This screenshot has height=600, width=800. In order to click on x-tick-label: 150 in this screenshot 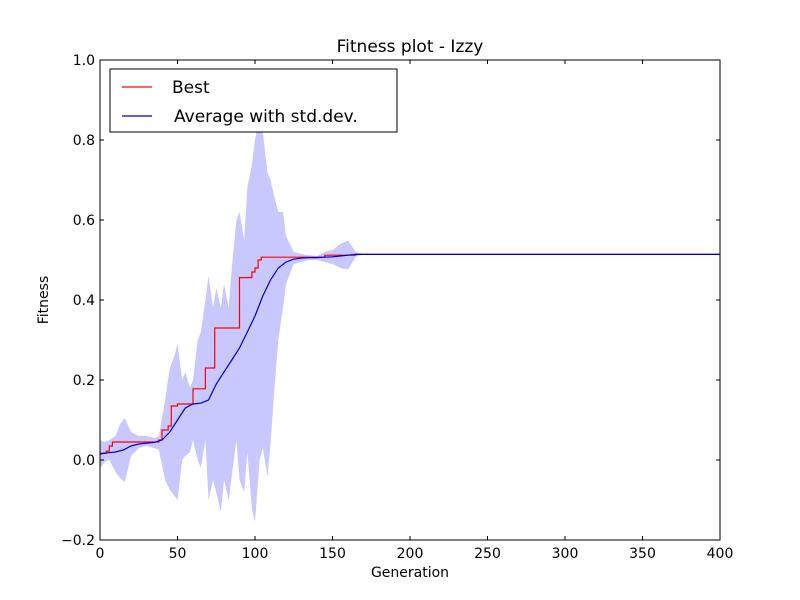, I will do `click(332, 554)`.